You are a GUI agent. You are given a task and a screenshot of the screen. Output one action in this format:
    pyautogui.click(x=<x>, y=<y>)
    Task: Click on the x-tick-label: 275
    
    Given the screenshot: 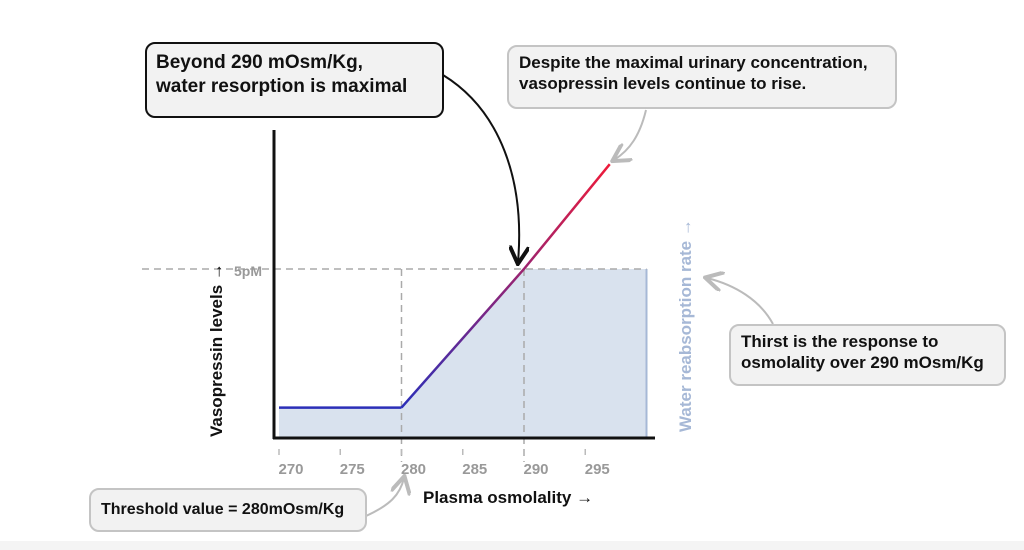 What is the action you would take?
    pyautogui.click(x=352, y=469)
    